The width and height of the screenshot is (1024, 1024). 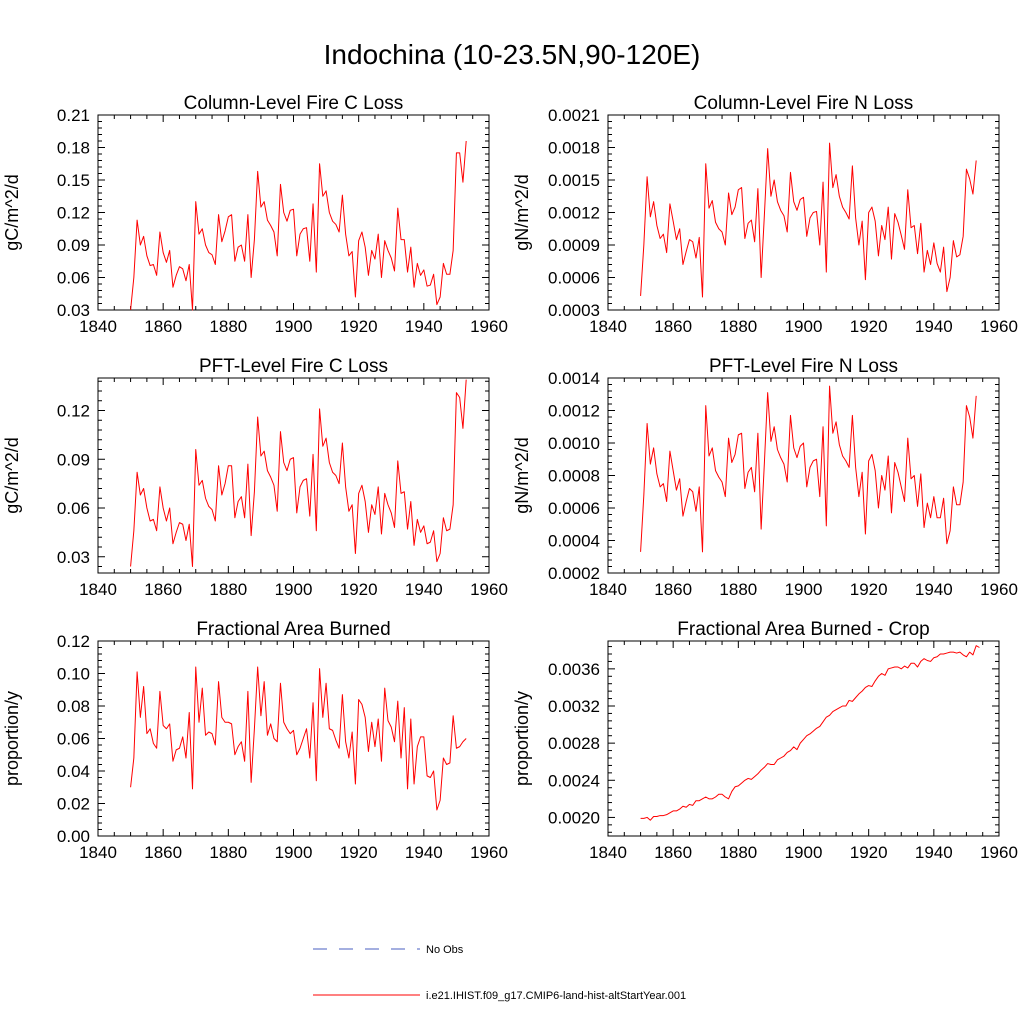 What do you see at coordinates (574, 115) in the screenshot?
I see `y-tick-label: 0.0021` at bounding box center [574, 115].